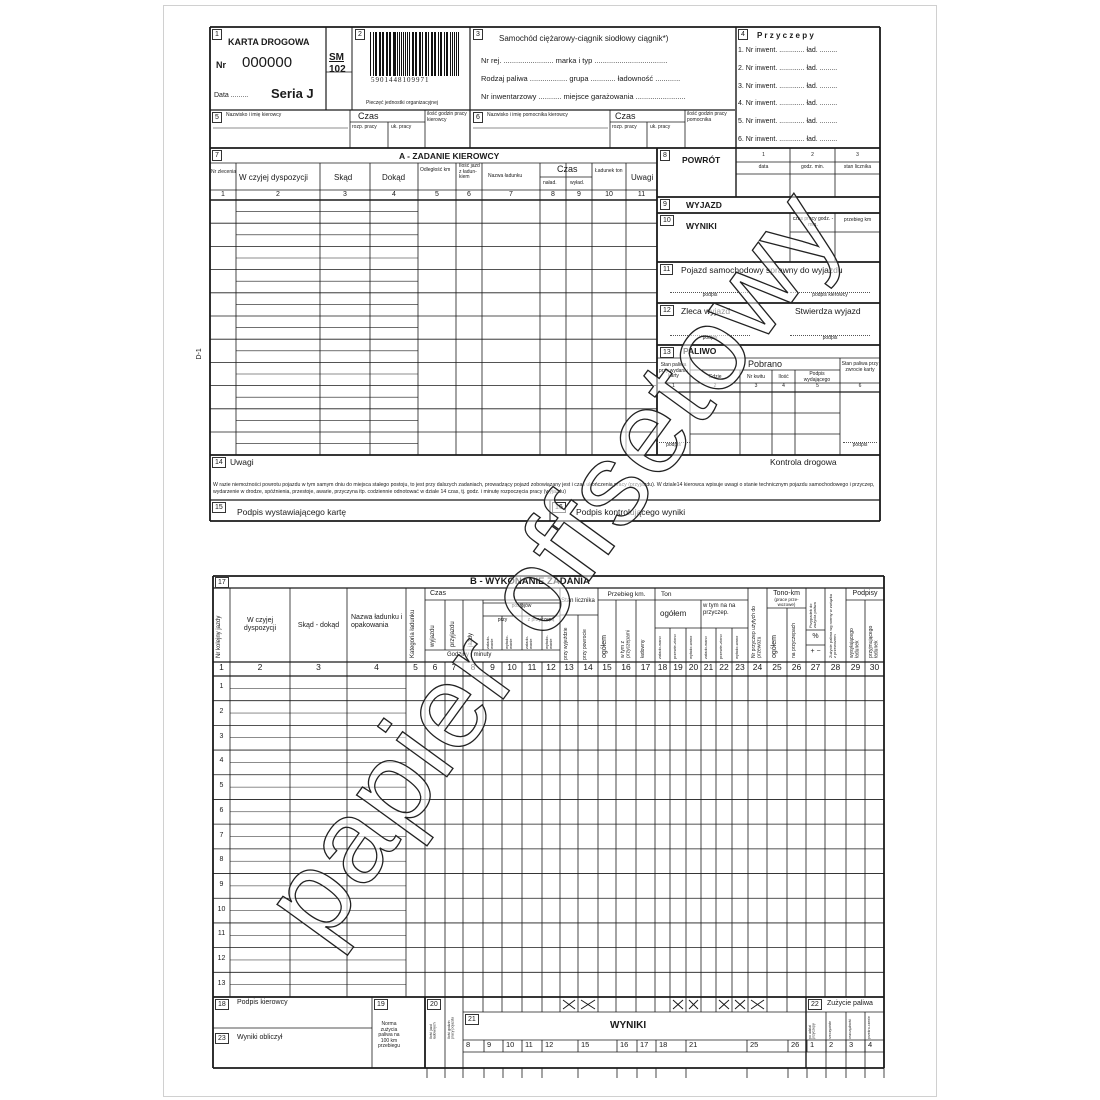  Describe the element at coordinates (874, 641) in the screenshot. I see `col-header: przyjmującego ładunek` at that location.